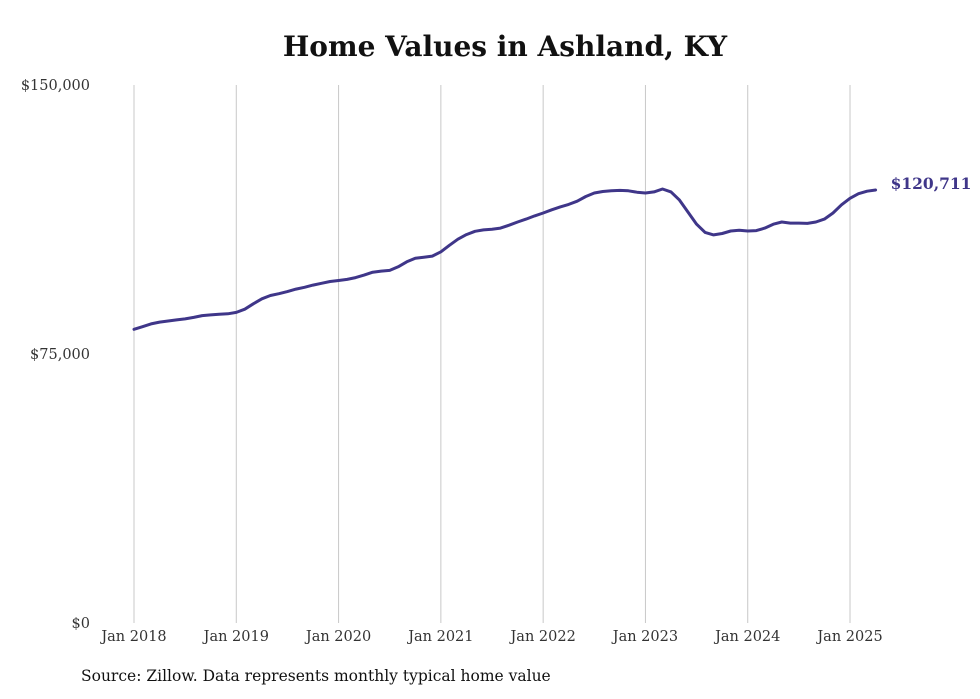 This screenshot has height=699, width=980. I want to click on x-tick-label: Jan 2025, so click(848, 637).